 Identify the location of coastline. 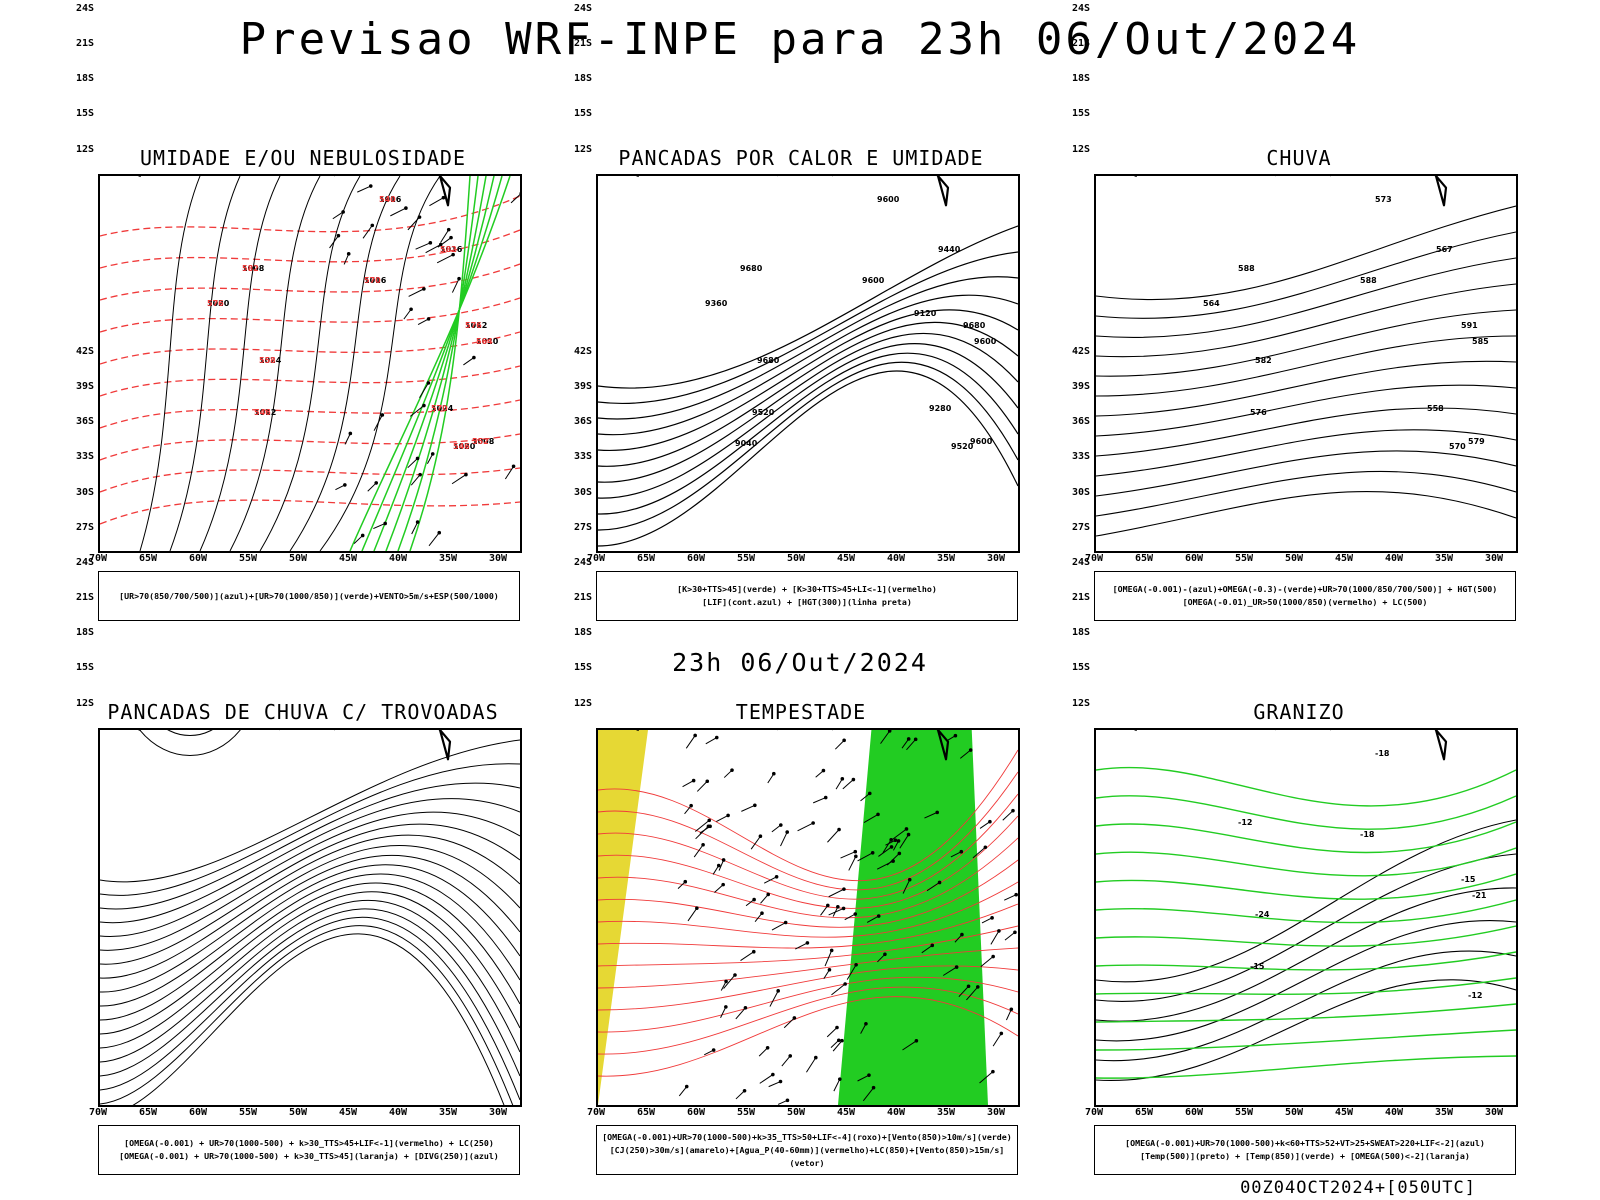
(445, 745).